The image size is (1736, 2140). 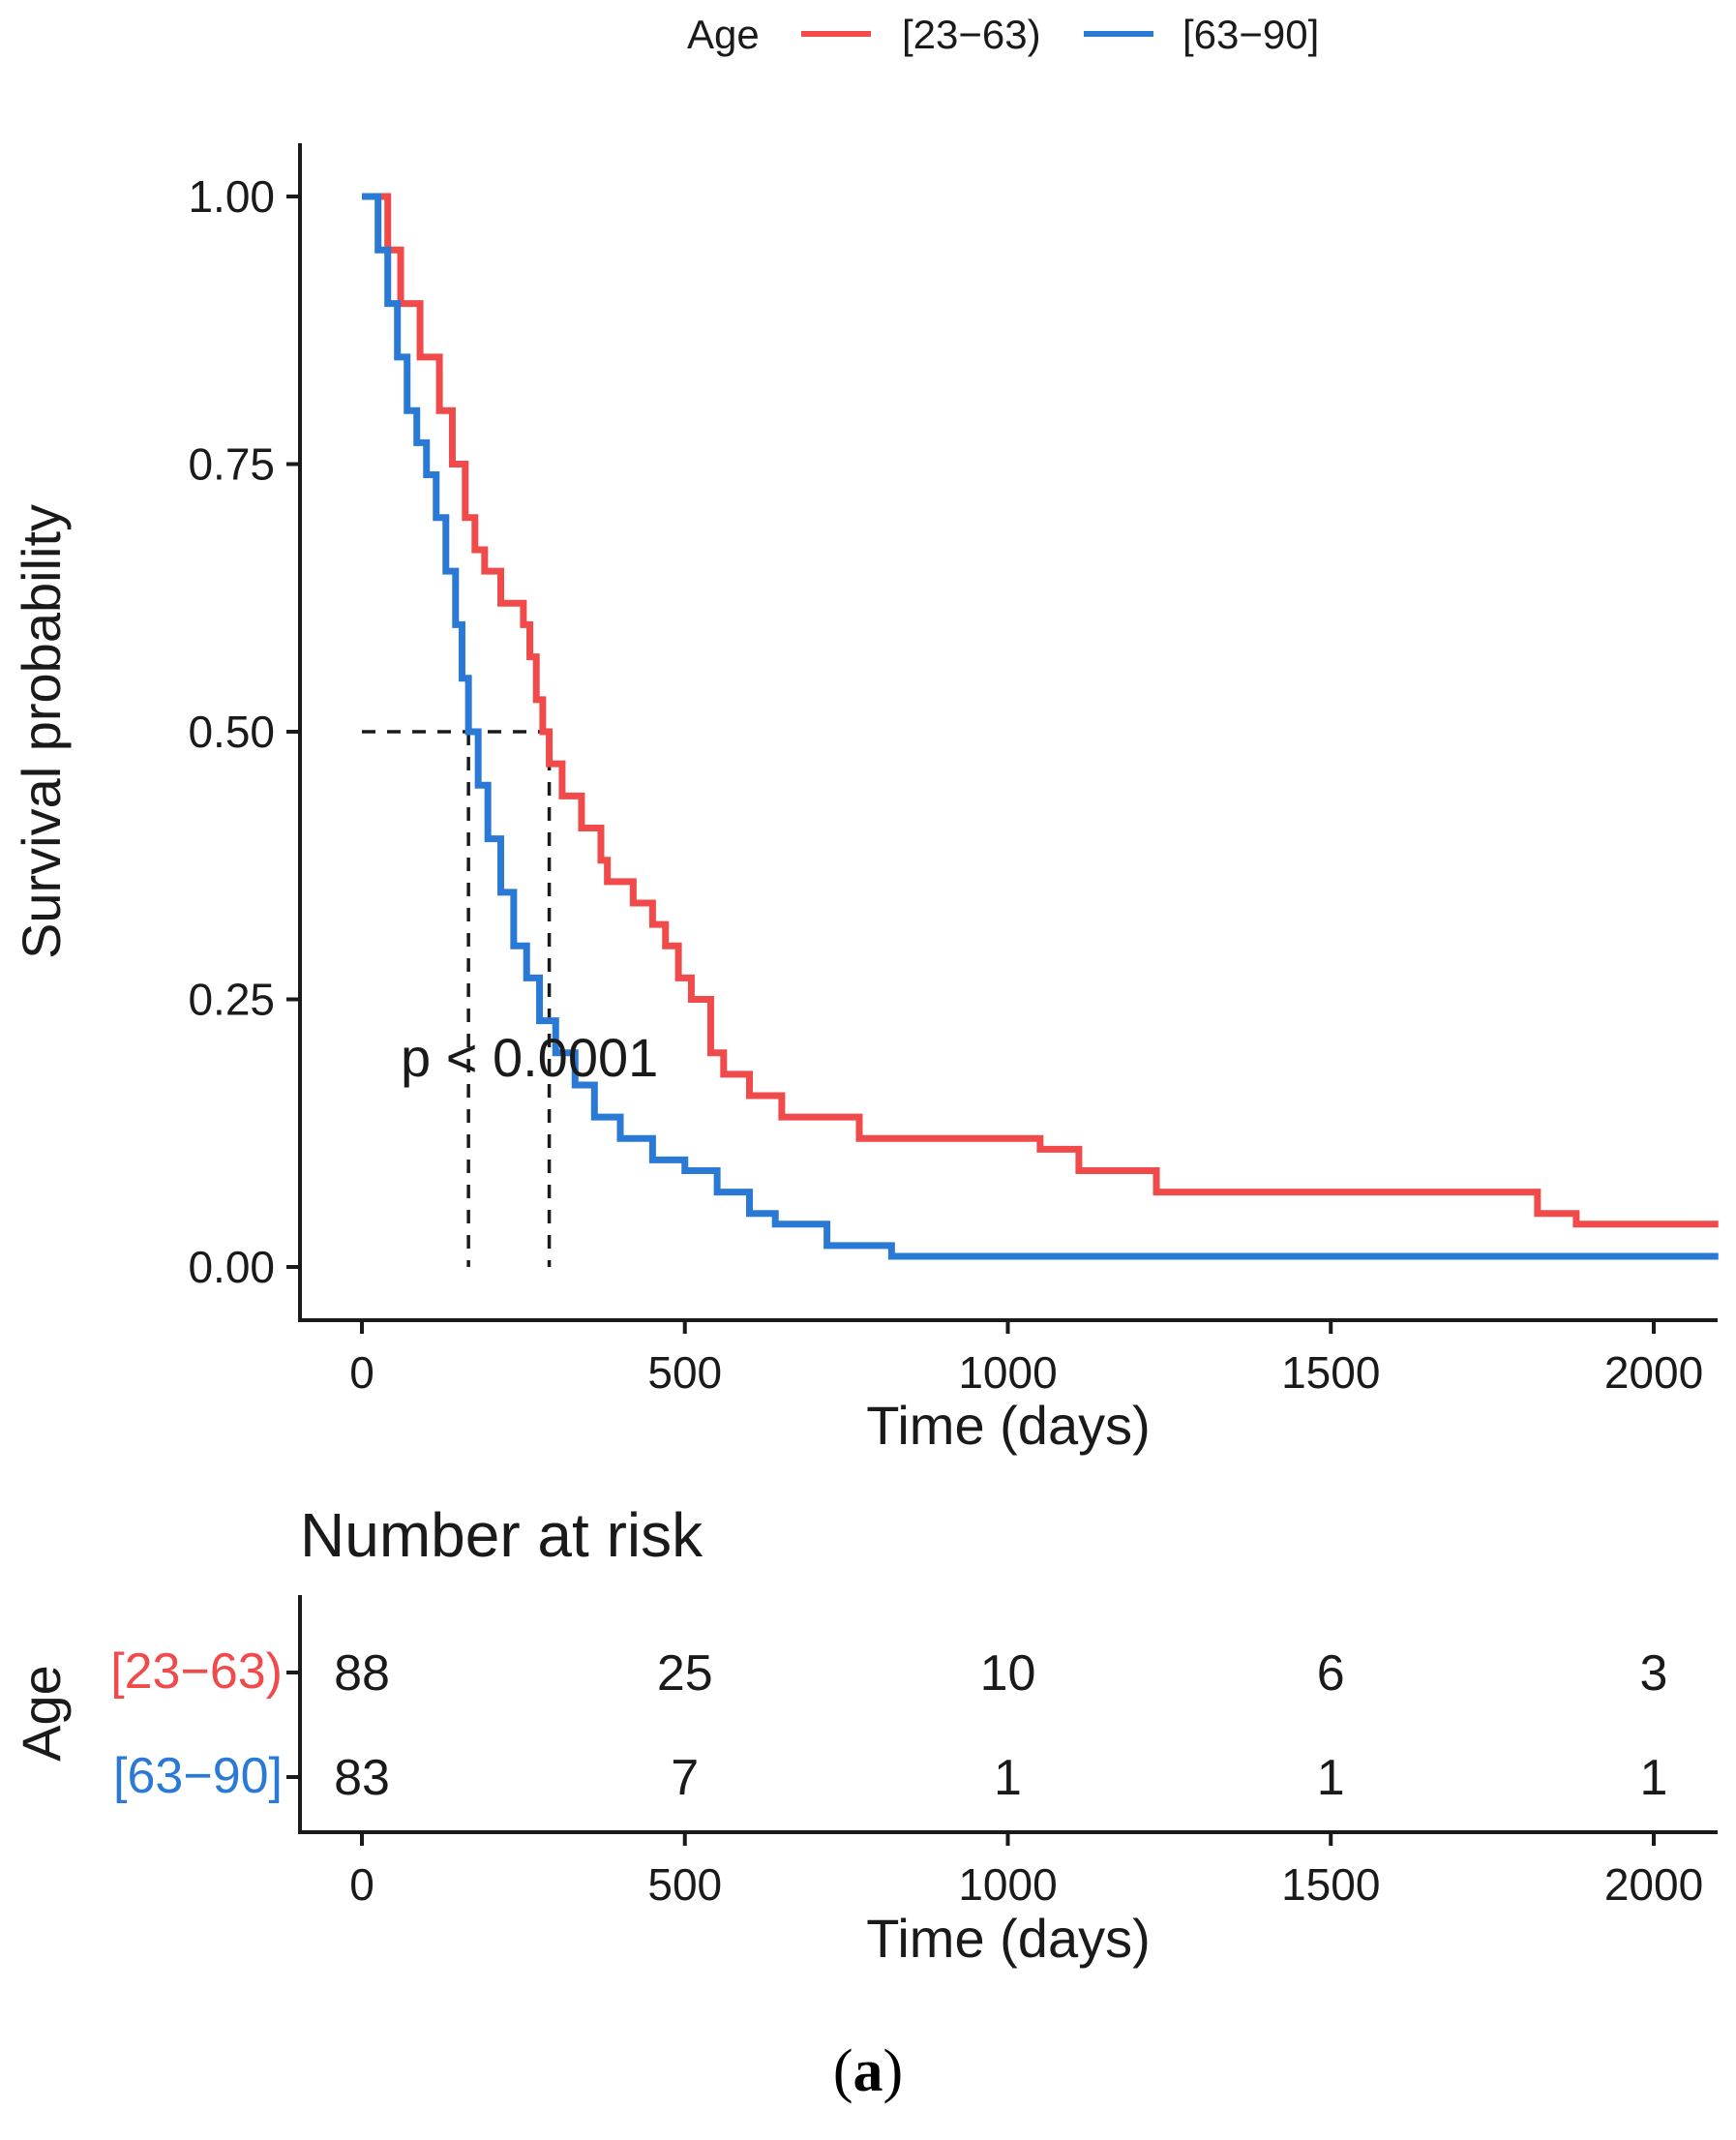 I want to click on risk-x-axis-title: Time (days), so click(x=1008, y=1939).